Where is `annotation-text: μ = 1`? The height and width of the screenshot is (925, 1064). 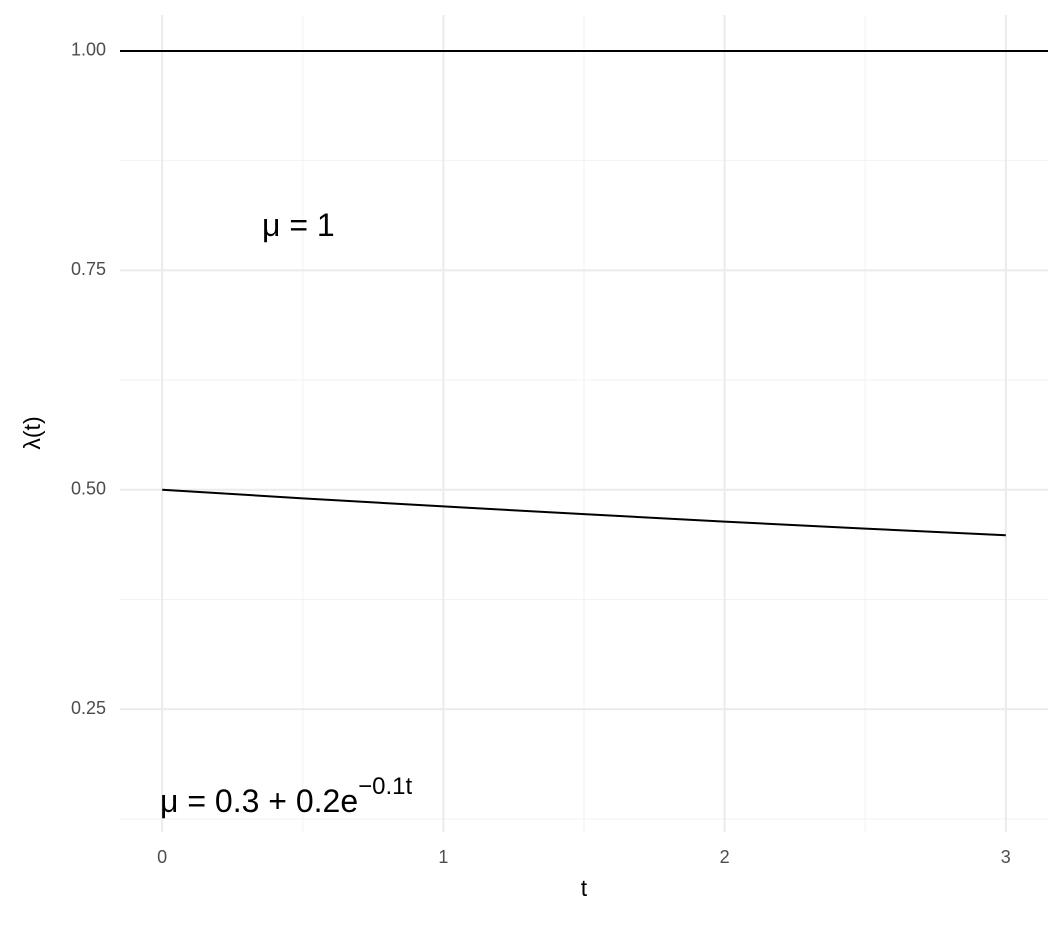
annotation-text: μ = 1 is located at coordinates (298, 225).